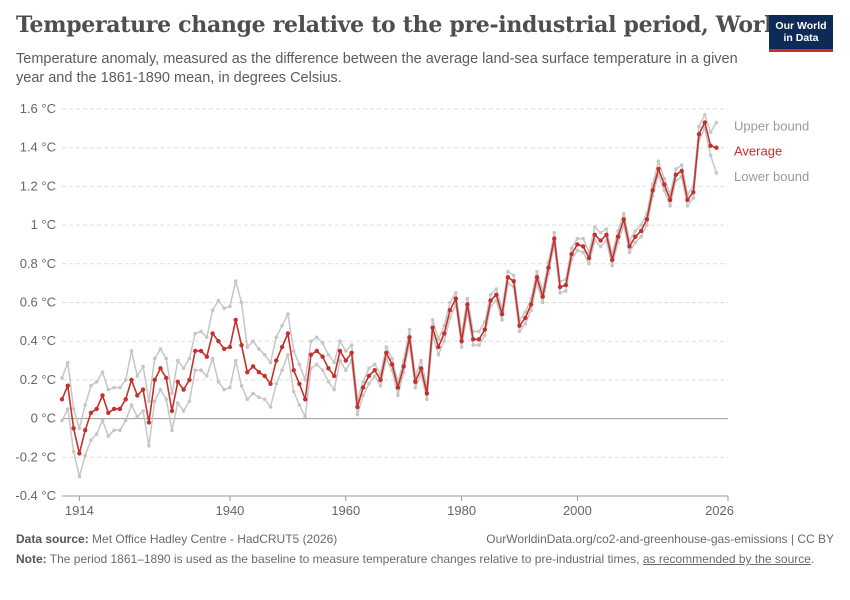 The width and height of the screenshot is (850, 600). I want to click on average-legend-label: Average, so click(758, 151).